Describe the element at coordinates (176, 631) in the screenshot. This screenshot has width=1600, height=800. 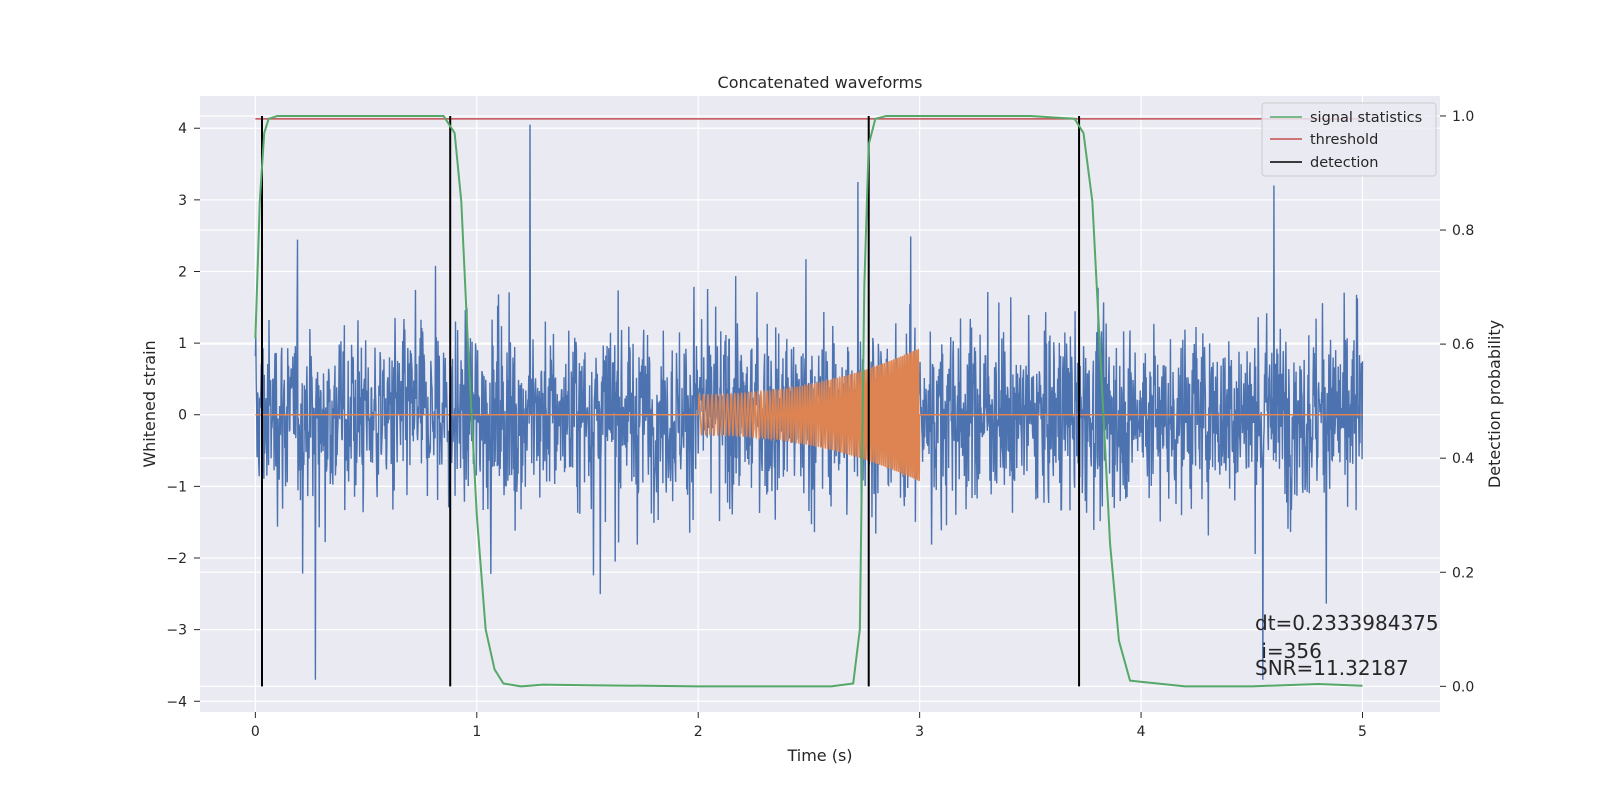
I see `y-tick-label-1: −3` at that location.